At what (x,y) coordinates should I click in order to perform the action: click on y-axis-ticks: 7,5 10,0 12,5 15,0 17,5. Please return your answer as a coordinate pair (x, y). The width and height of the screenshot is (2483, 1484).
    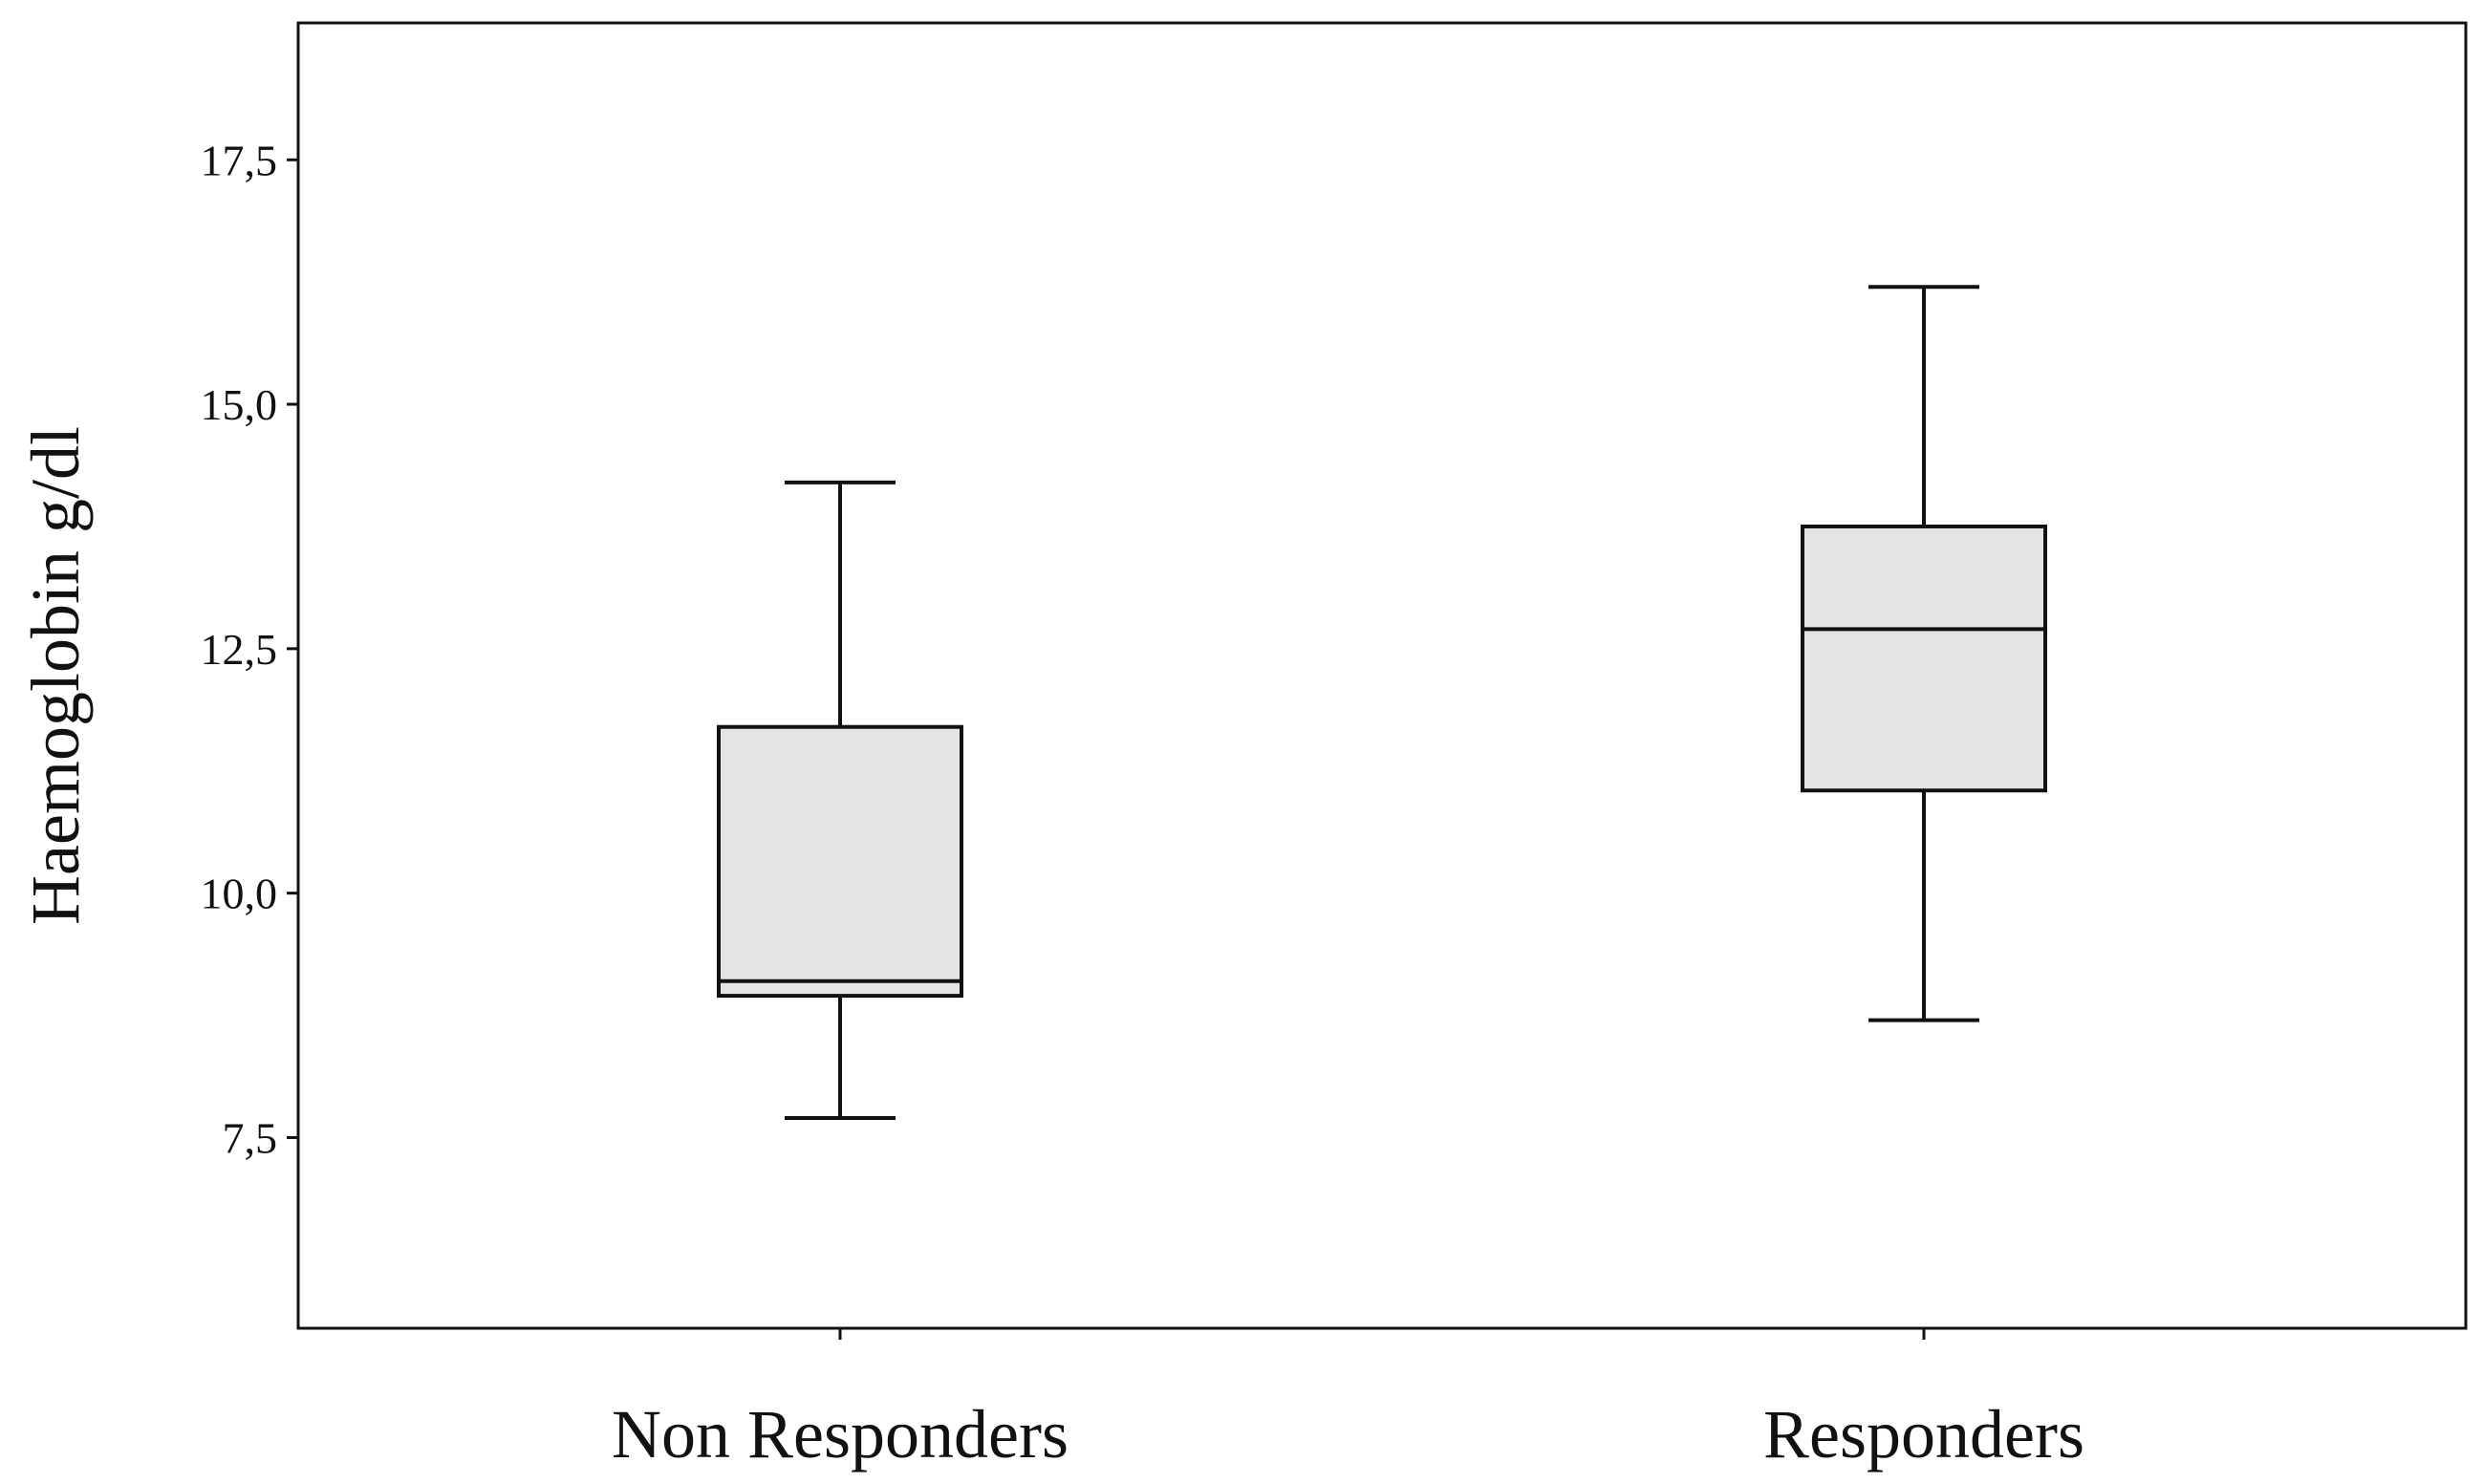
    Looking at the image, I should click on (249, 649).